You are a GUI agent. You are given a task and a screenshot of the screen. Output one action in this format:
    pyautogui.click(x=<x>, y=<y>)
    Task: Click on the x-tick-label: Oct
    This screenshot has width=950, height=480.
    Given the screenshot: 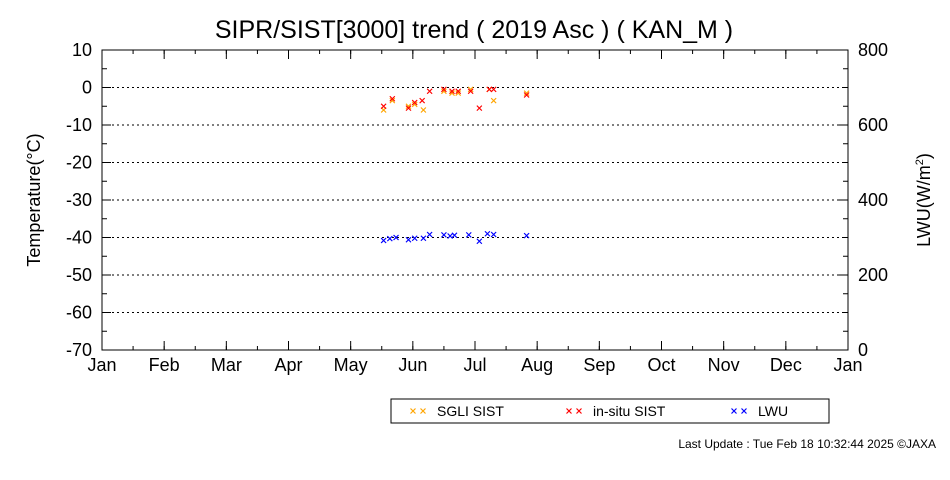 What is the action you would take?
    pyautogui.click(x=661, y=365)
    